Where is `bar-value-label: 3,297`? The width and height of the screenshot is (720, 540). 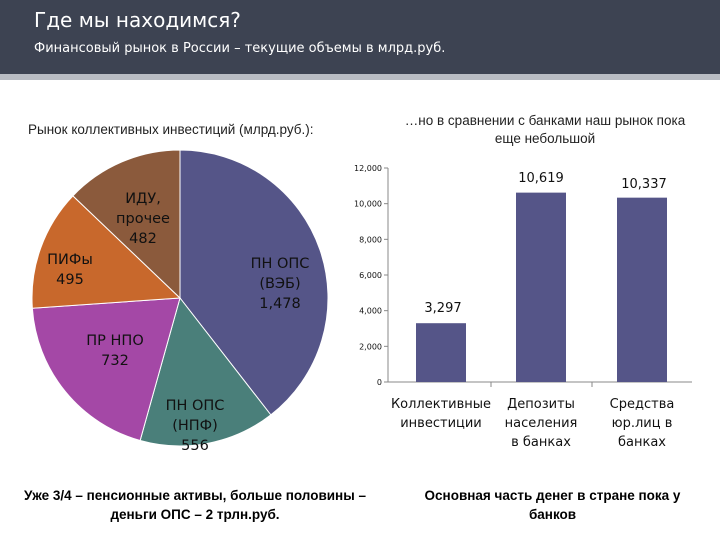
bar-value-label: 3,297 is located at coordinates (442, 308).